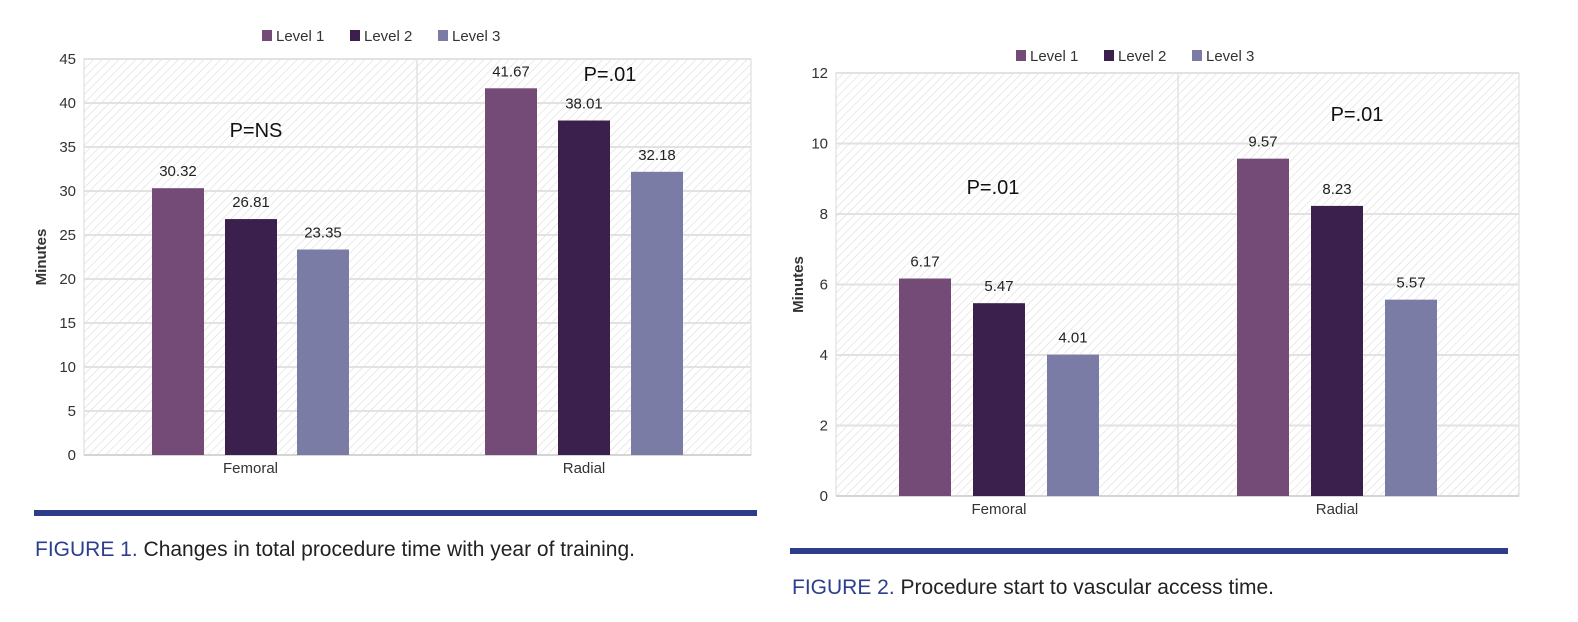 This screenshot has height=622, width=1578. Describe the element at coordinates (1087, 587) in the screenshot. I see `figure-2-text: Procedure start to vascular access time.` at that location.